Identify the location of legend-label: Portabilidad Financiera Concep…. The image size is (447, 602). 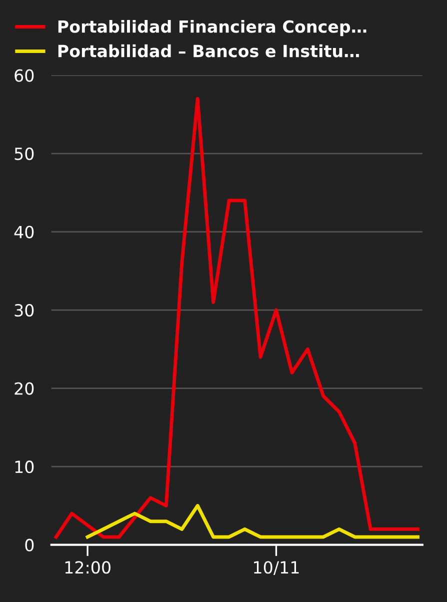
(212, 28).